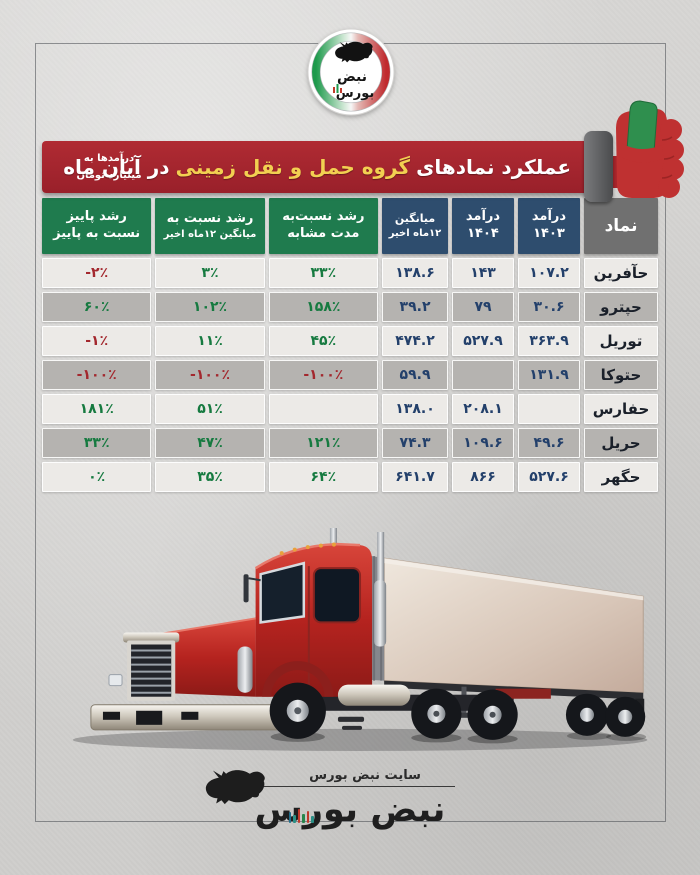  I want to click on growth-cell-g_similar: ۱۲۱٪, so click(323, 443).